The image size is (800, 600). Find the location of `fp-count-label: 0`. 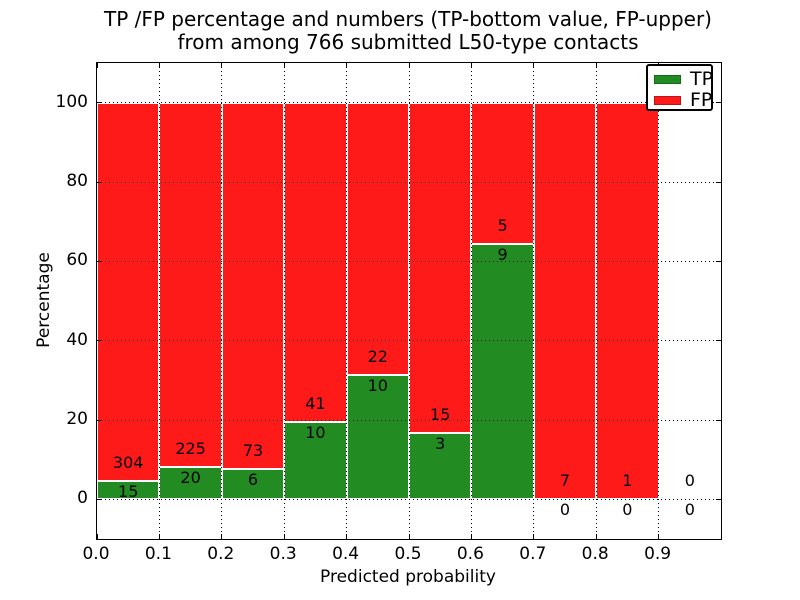

fp-count-label: 0 is located at coordinates (689, 481).